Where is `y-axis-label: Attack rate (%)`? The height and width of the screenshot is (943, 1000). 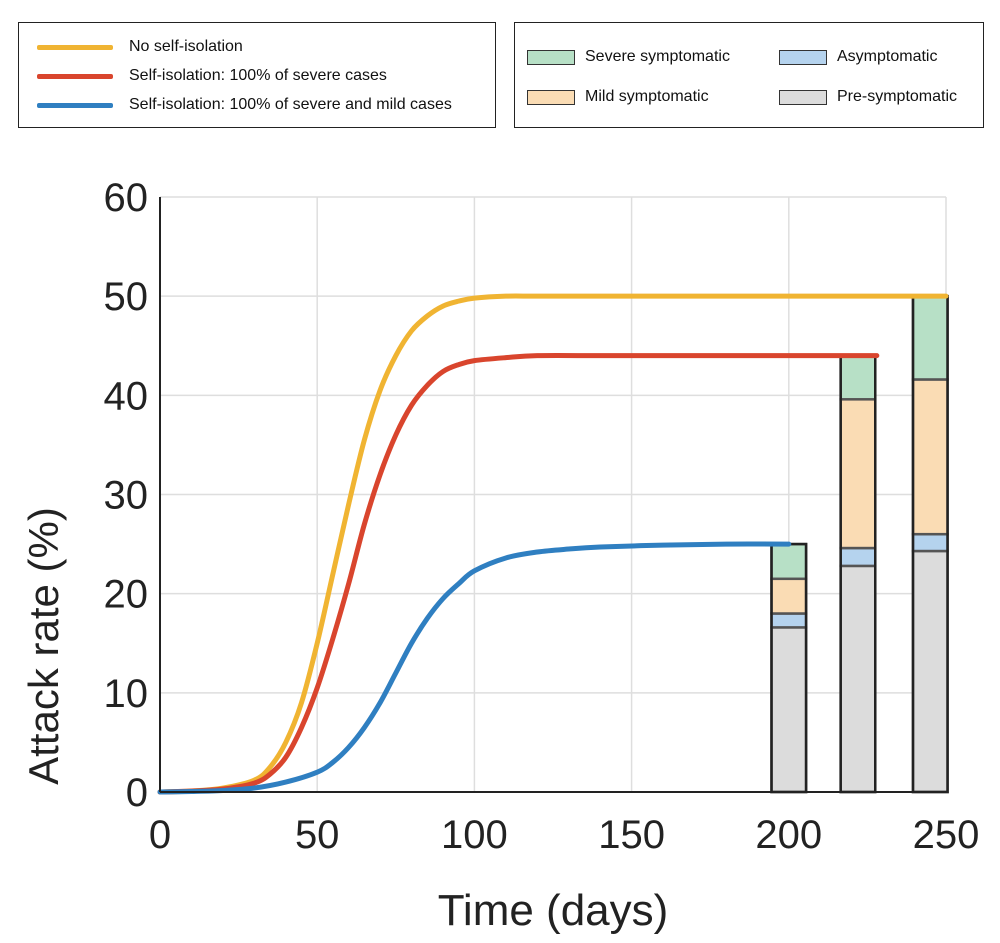 y-axis-label: Attack rate (%) is located at coordinates (43, 646).